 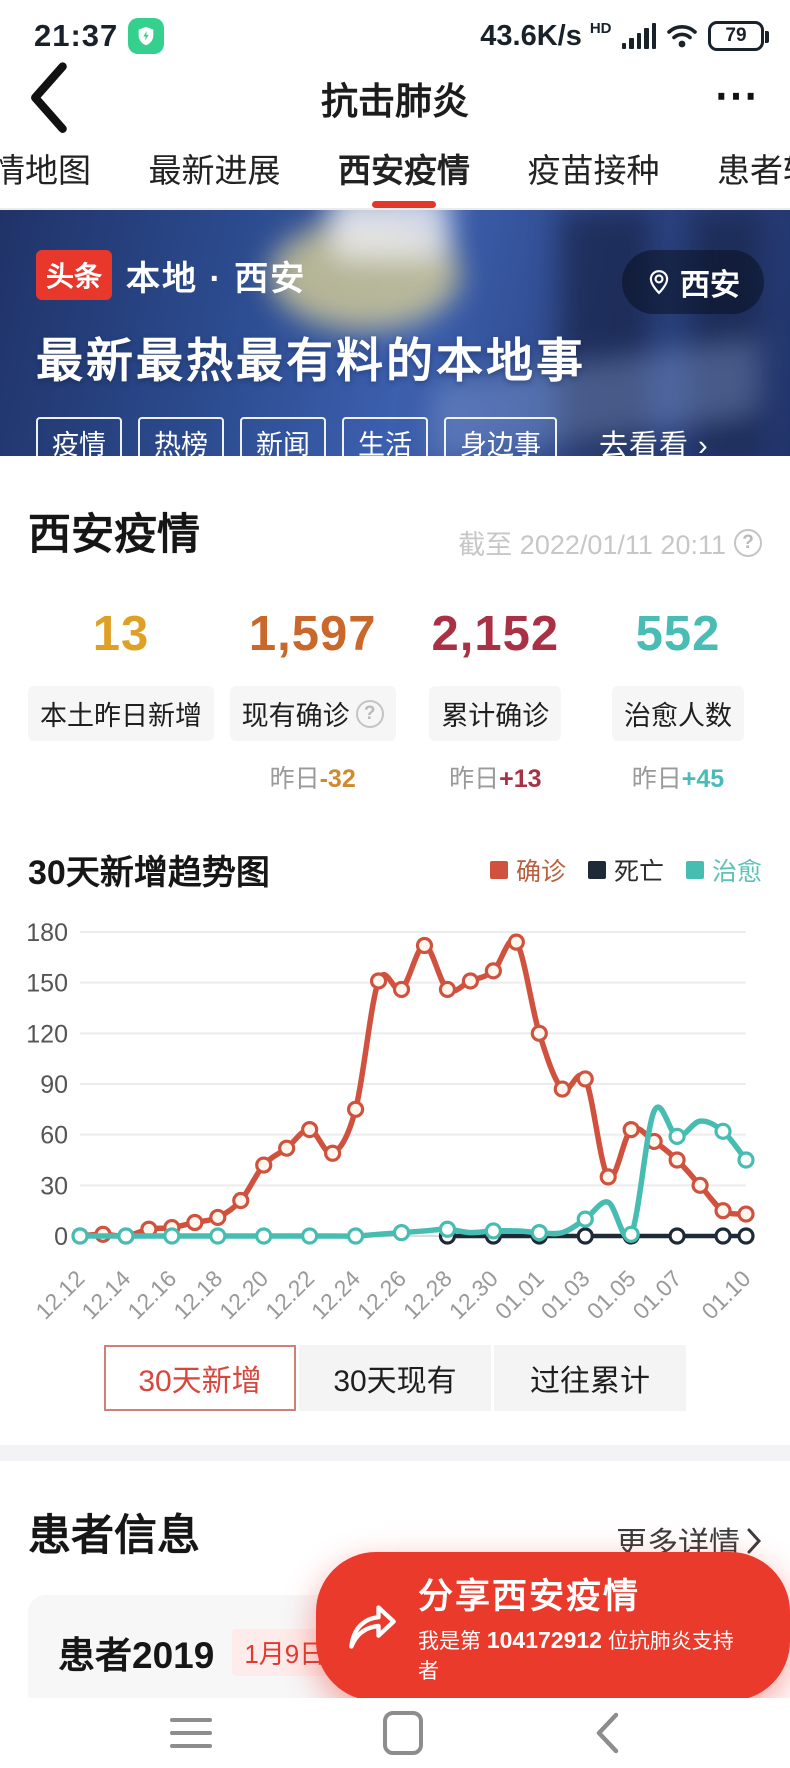 What do you see at coordinates (61, 1237) in the screenshot?
I see `svg-text: 0` at bounding box center [61, 1237].